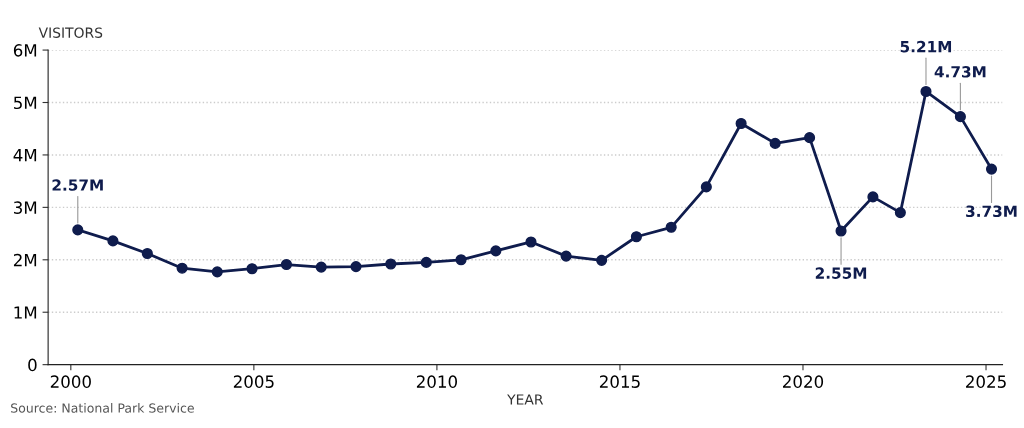  Describe the element at coordinates (803, 381) in the screenshot. I see `x-tick-label: 2020` at that location.